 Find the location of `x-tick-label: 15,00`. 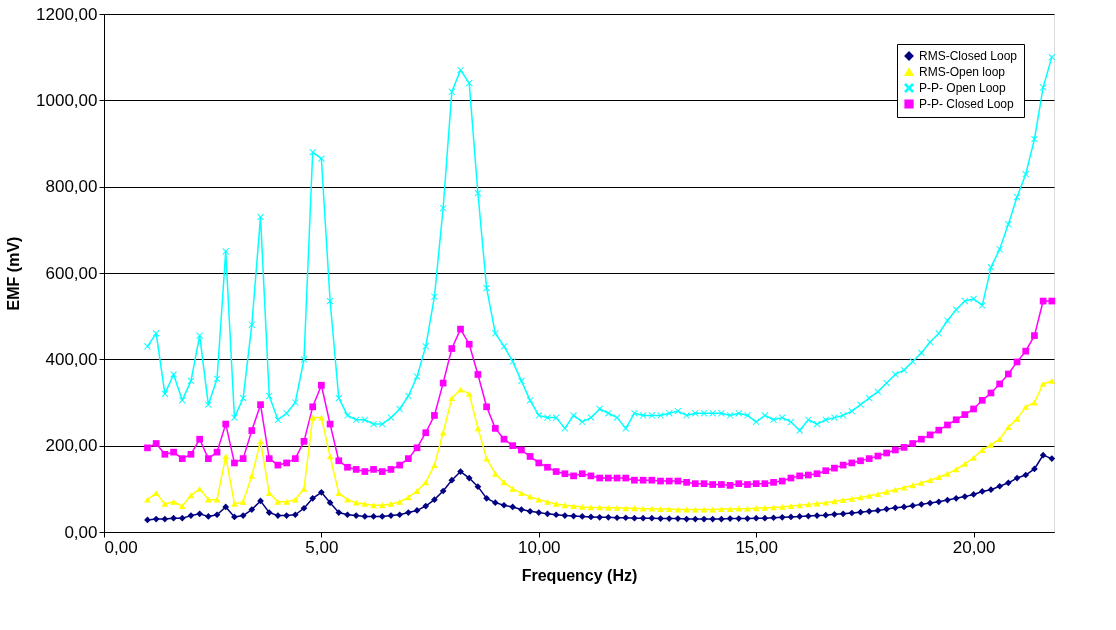

x-tick-label: 15,00 is located at coordinates (756, 547).